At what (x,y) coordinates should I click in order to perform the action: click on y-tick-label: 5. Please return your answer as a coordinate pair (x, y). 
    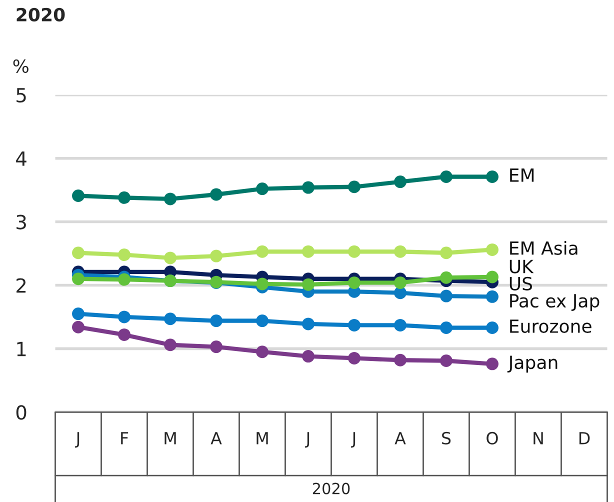
    Looking at the image, I should click on (21, 95).